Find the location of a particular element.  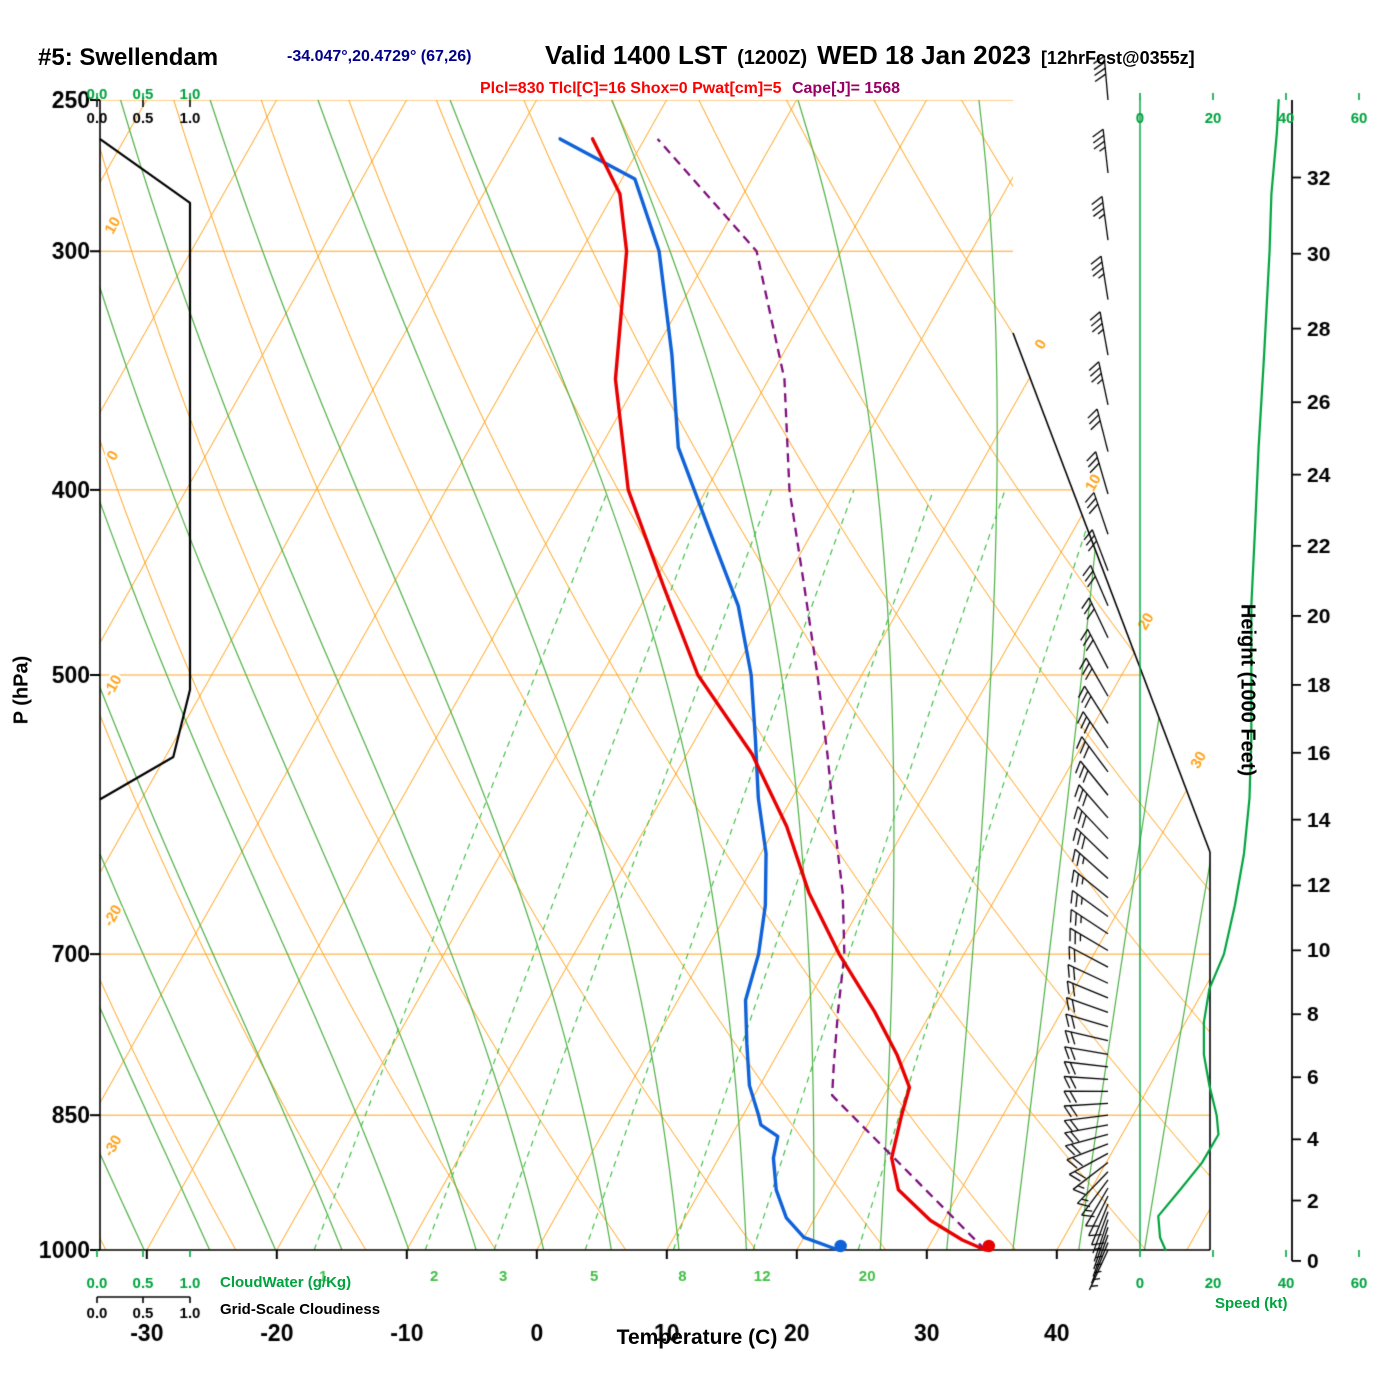

cloudwater-scale-label: CloudWater (g/Kg) is located at coordinates (286, 1282).